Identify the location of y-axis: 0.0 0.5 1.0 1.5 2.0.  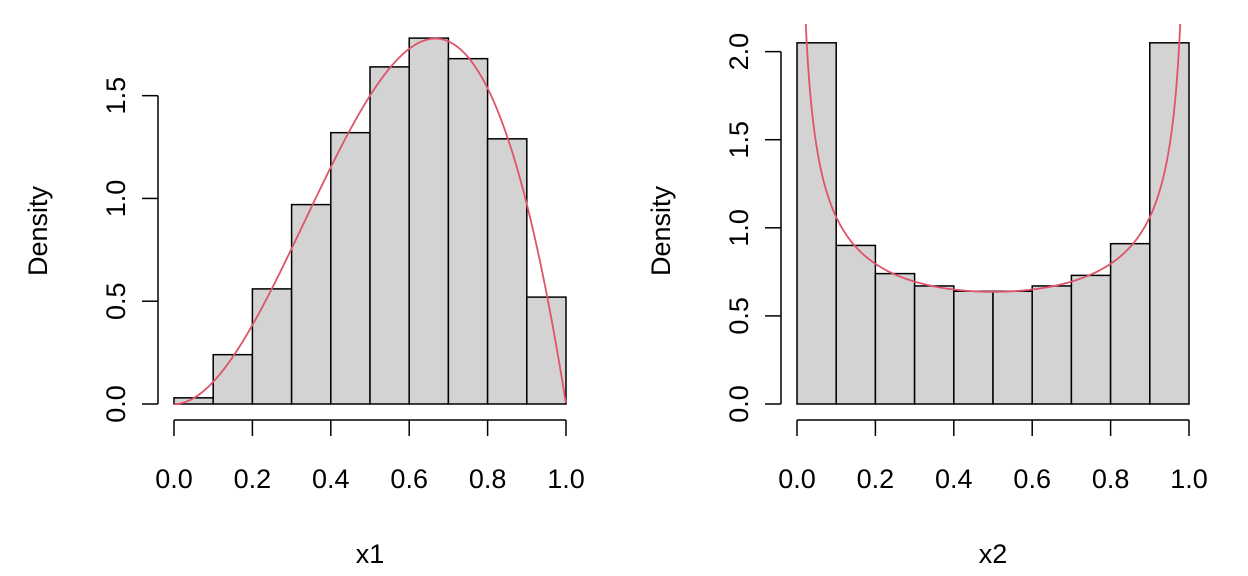
(753, 228).